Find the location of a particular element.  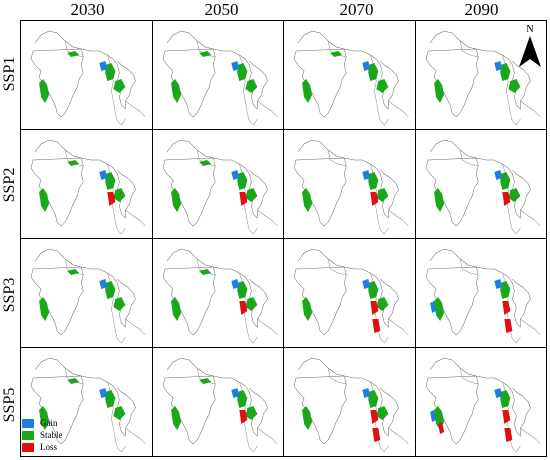

map-panel-ssp3-2030 is located at coordinates (86, 293).